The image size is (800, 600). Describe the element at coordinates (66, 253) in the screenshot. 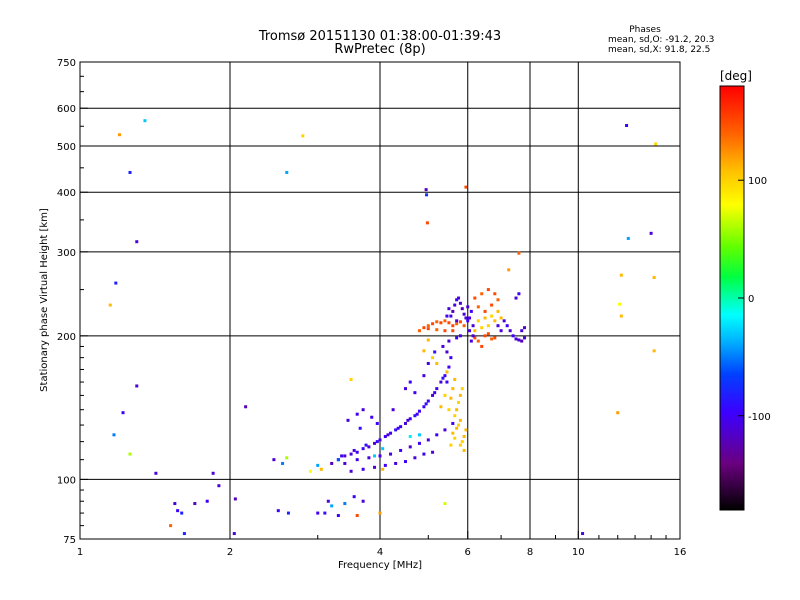

I see `y-tick-label: 300` at that location.